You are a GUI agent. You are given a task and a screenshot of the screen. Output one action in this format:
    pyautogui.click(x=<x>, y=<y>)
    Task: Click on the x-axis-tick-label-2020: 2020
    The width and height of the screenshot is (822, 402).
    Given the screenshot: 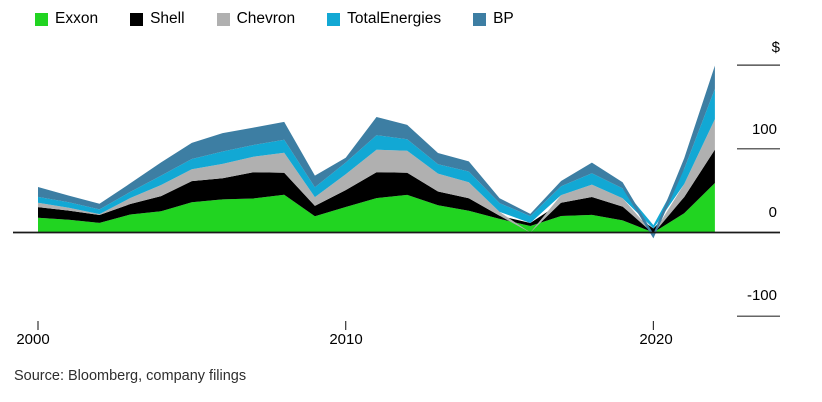 What is the action you would take?
    pyautogui.click(x=656, y=339)
    